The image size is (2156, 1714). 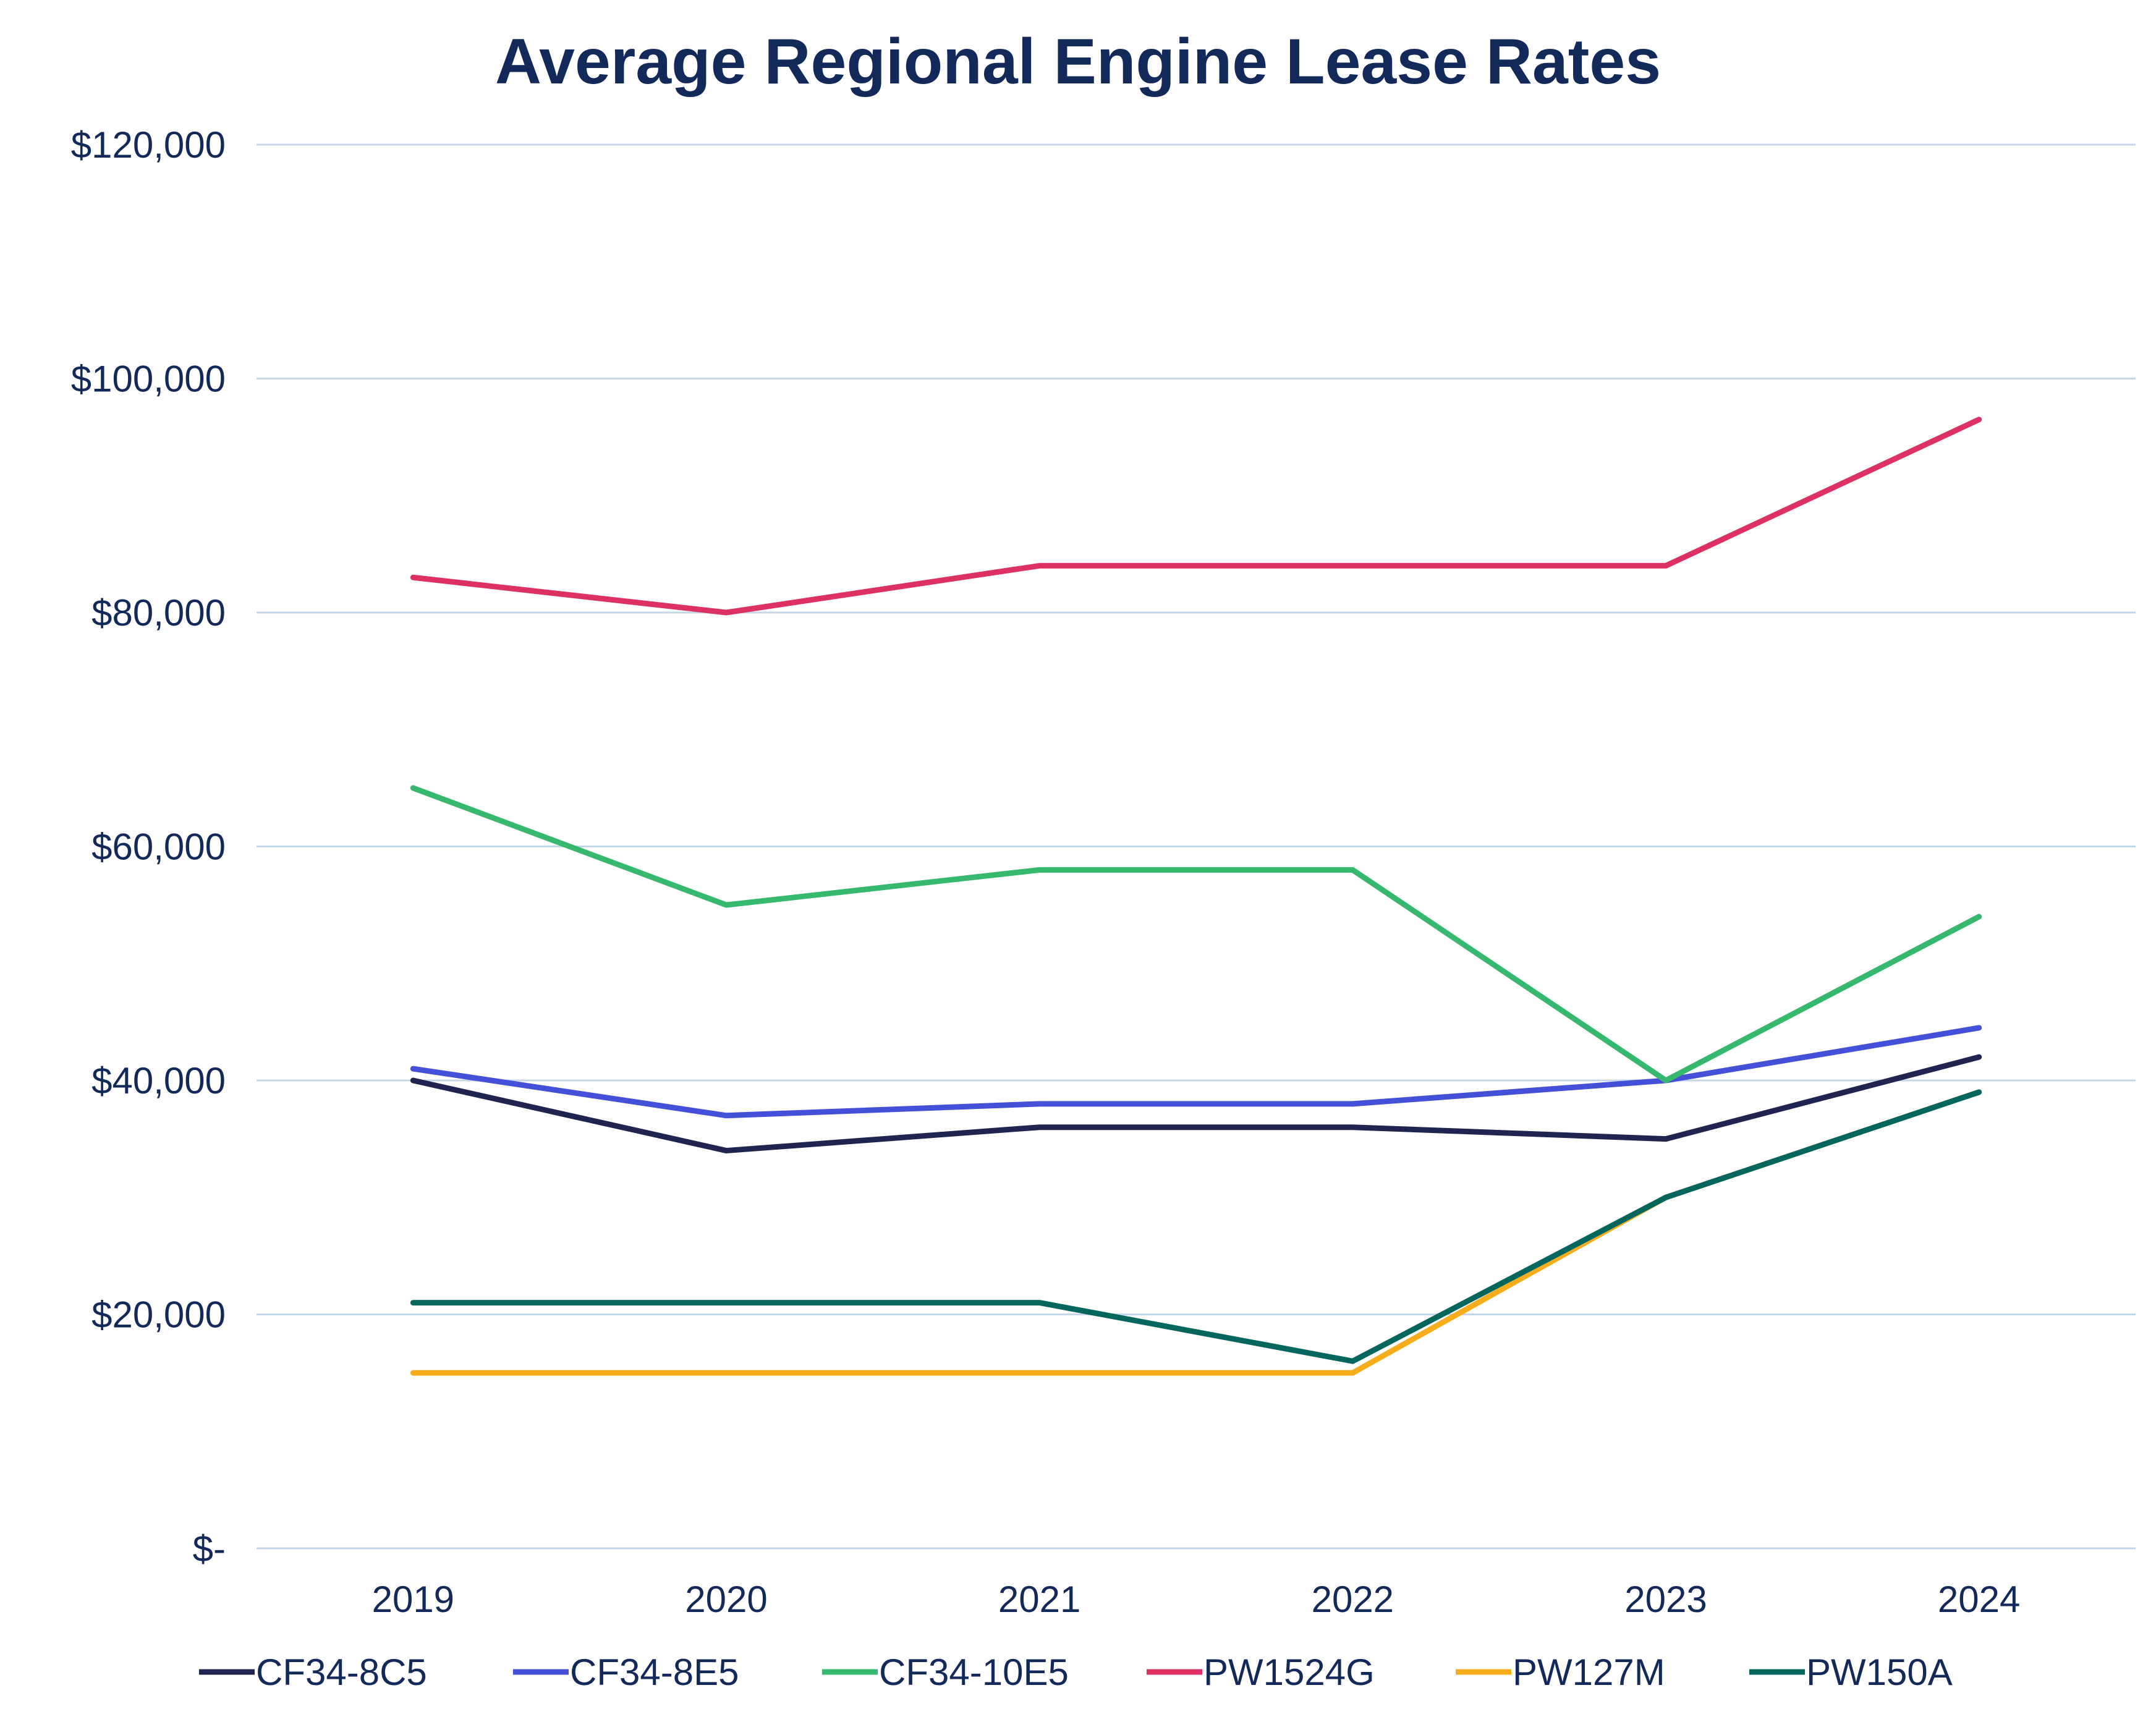 I want to click on x-tick-label: 2021, so click(x=1039, y=1600).